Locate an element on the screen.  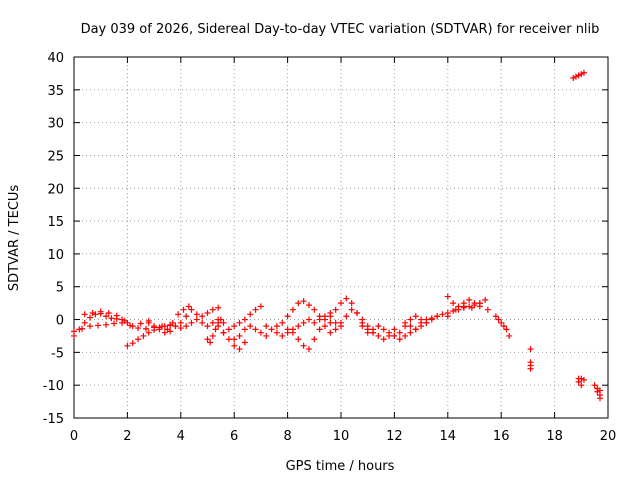
y-tick-label: 35 is located at coordinates (55, 91).